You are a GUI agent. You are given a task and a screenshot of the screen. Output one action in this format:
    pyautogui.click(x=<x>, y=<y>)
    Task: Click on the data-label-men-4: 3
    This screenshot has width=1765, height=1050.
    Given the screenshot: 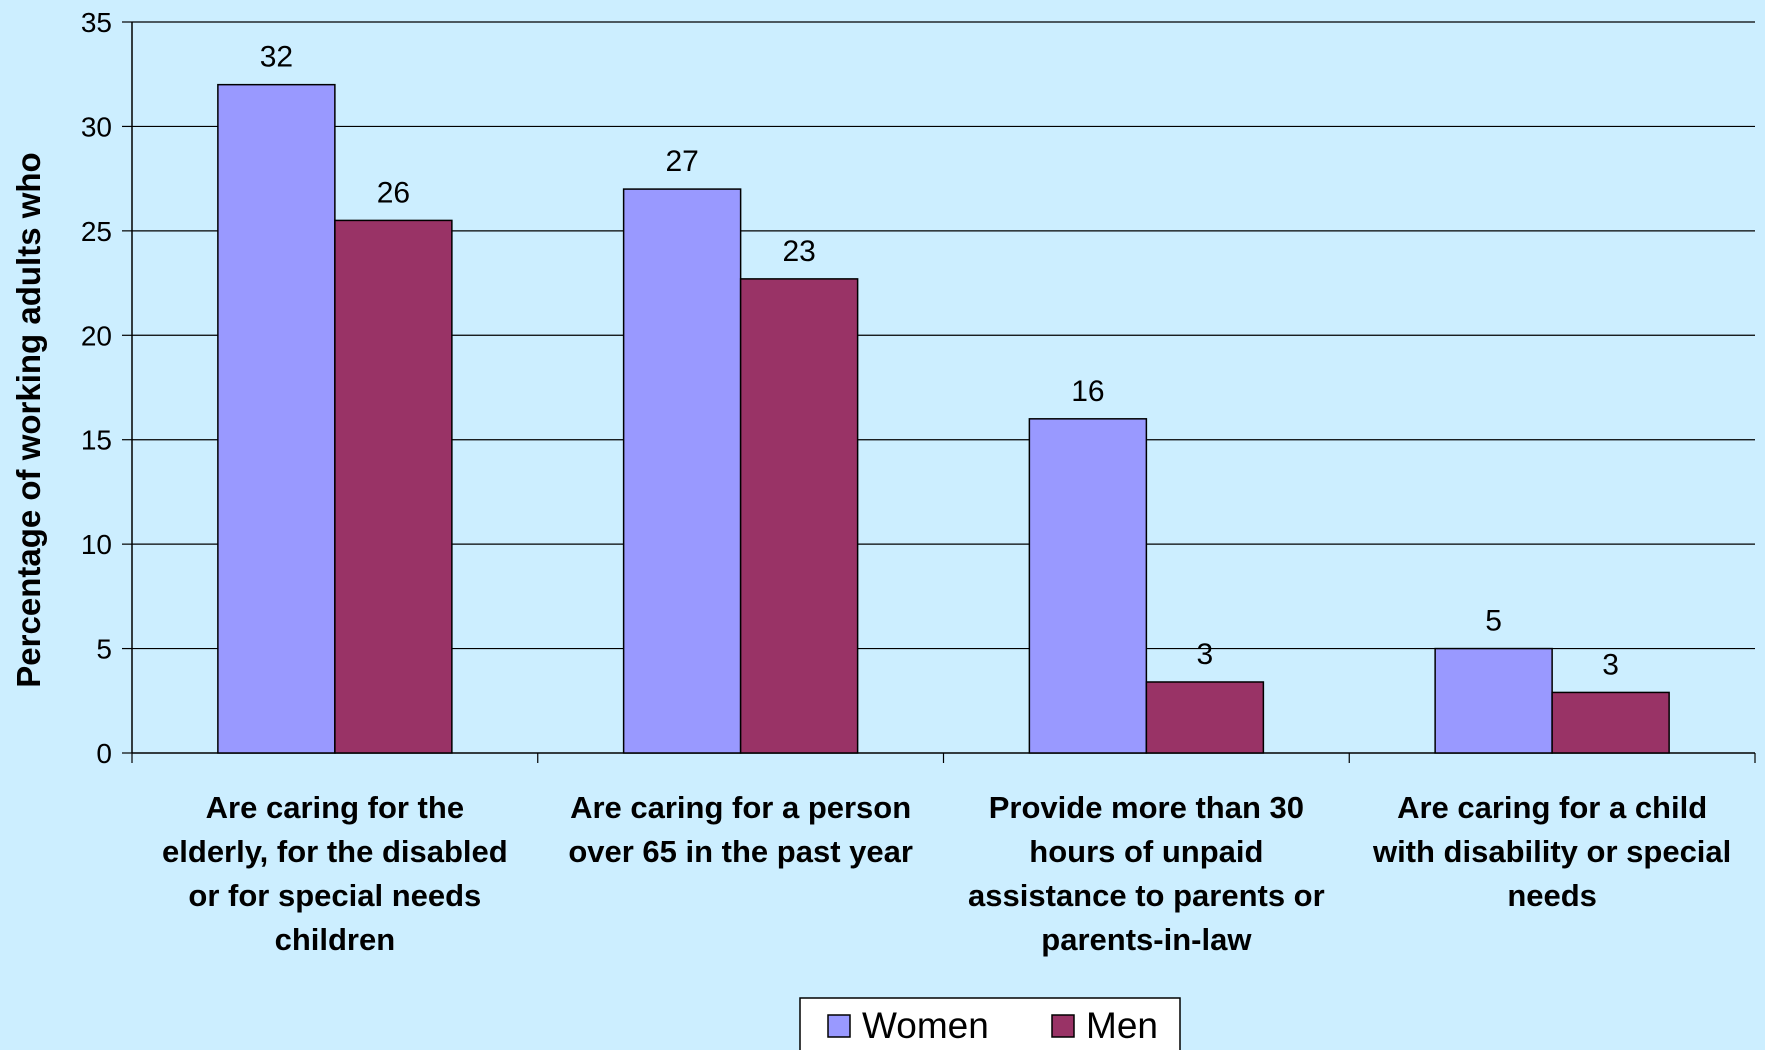 What is the action you would take?
    pyautogui.click(x=1610, y=664)
    